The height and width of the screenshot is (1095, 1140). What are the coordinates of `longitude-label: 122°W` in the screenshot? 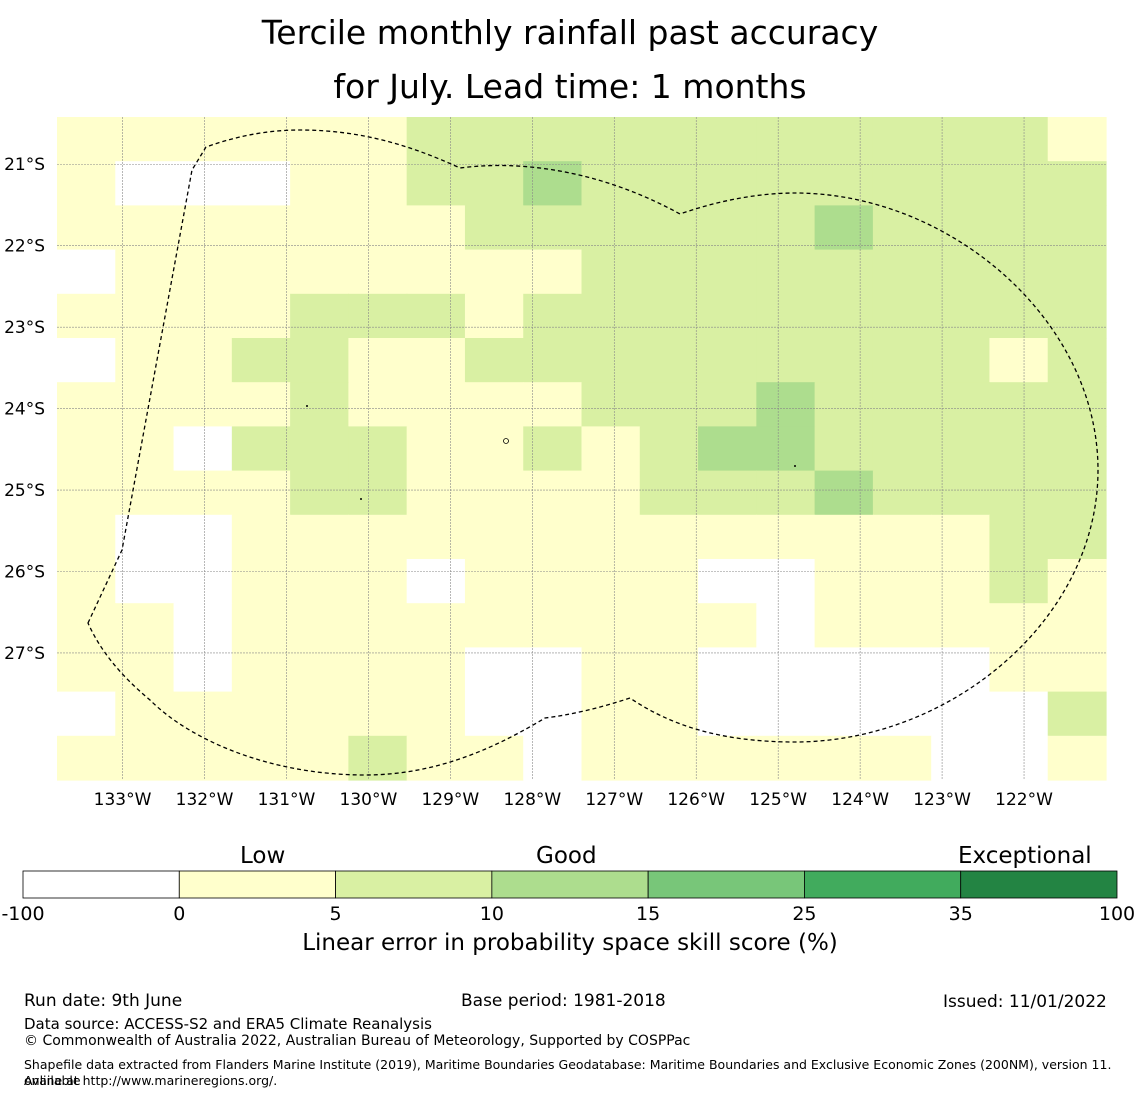 It's located at (1024, 800).